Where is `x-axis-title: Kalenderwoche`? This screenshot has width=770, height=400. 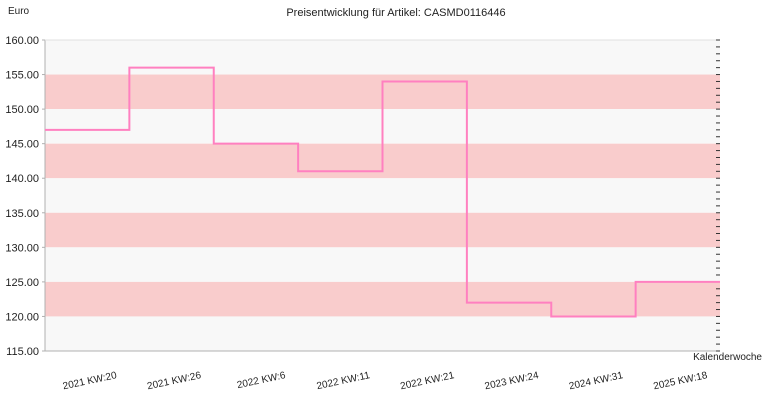
x-axis-title: Kalenderwoche is located at coordinates (727, 357).